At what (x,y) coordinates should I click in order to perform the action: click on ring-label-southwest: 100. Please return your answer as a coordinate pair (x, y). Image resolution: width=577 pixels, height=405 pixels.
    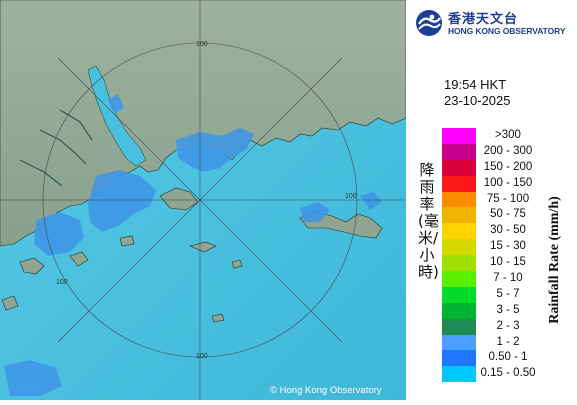
    Looking at the image, I should click on (62, 282).